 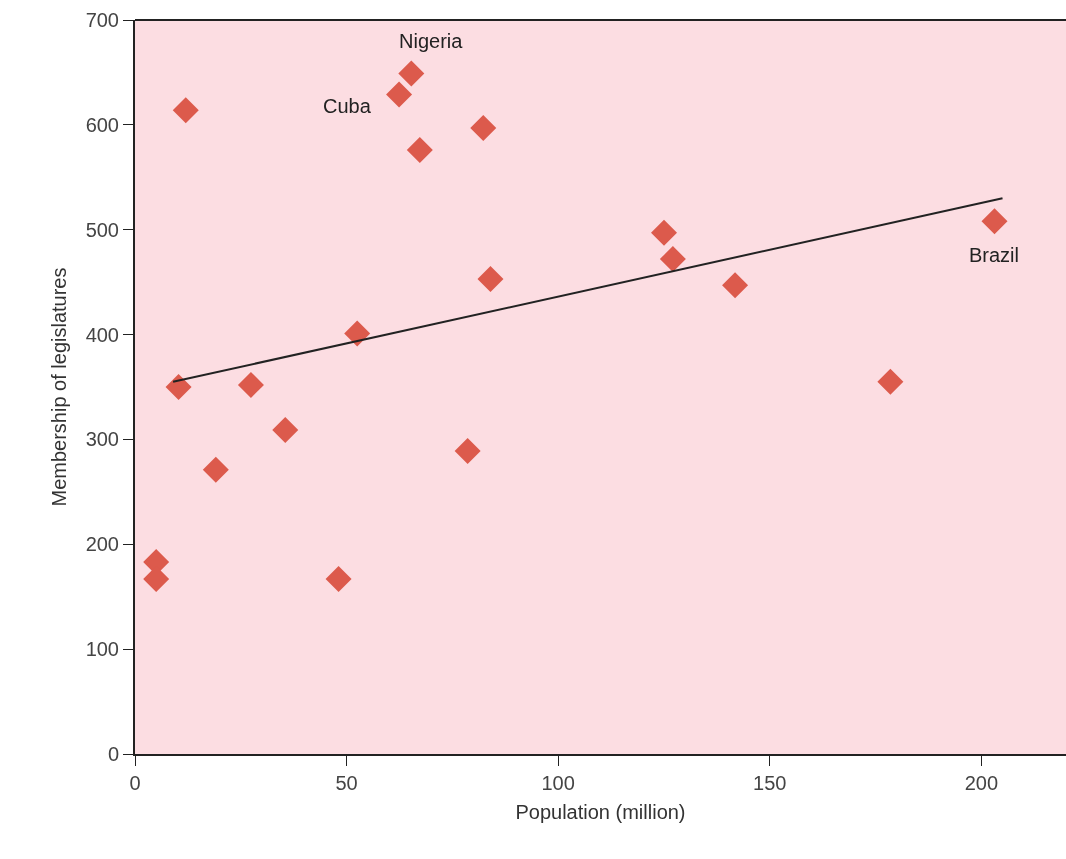 What do you see at coordinates (600, 812) in the screenshot?
I see `x-axis-title: Population (million)` at bounding box center [600, 812].